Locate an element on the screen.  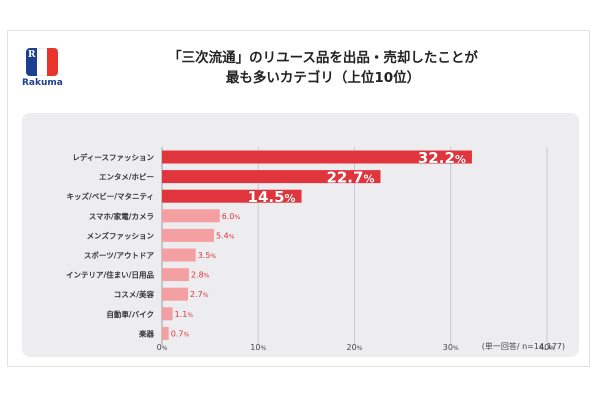
french-flag-icon: R is located at coordinates (42, 62).